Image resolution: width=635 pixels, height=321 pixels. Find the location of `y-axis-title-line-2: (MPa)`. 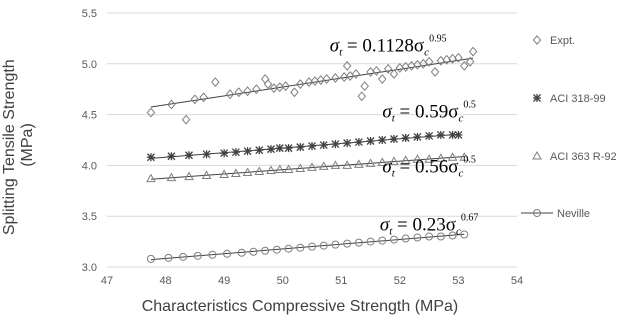

y-axis-title-line-2: (MPa) is located at coordinates (27, 145).